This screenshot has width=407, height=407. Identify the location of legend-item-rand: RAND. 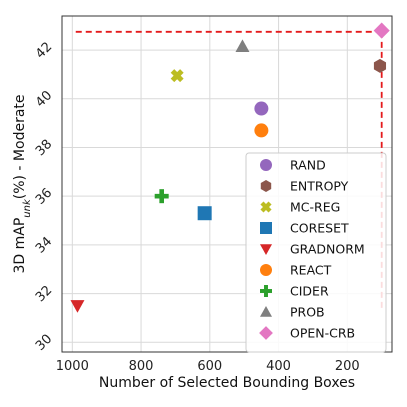
(293, 165).